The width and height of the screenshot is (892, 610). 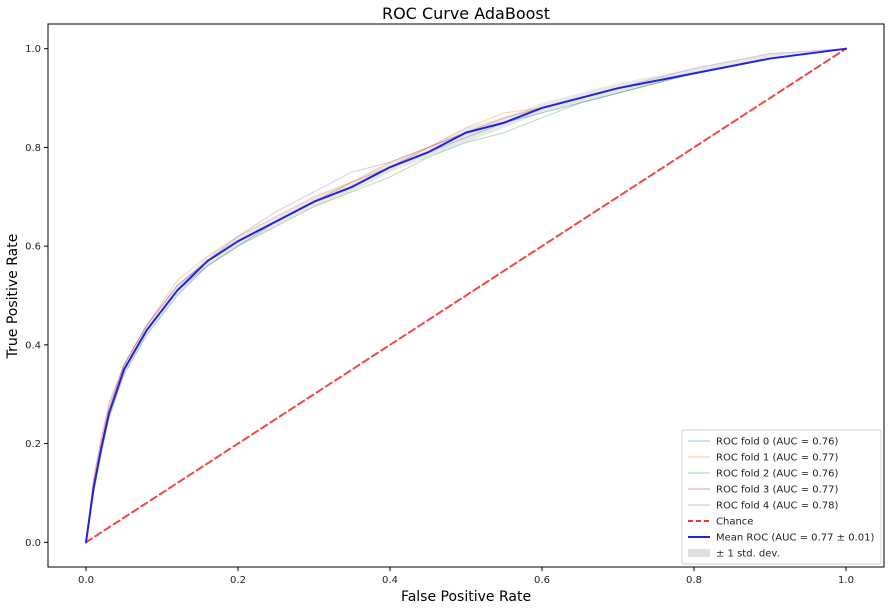 What do you see at coordinates (33, 345) in the screenshot?
I see `y-tick-label: 0.4` at bounding box center [33, 345].